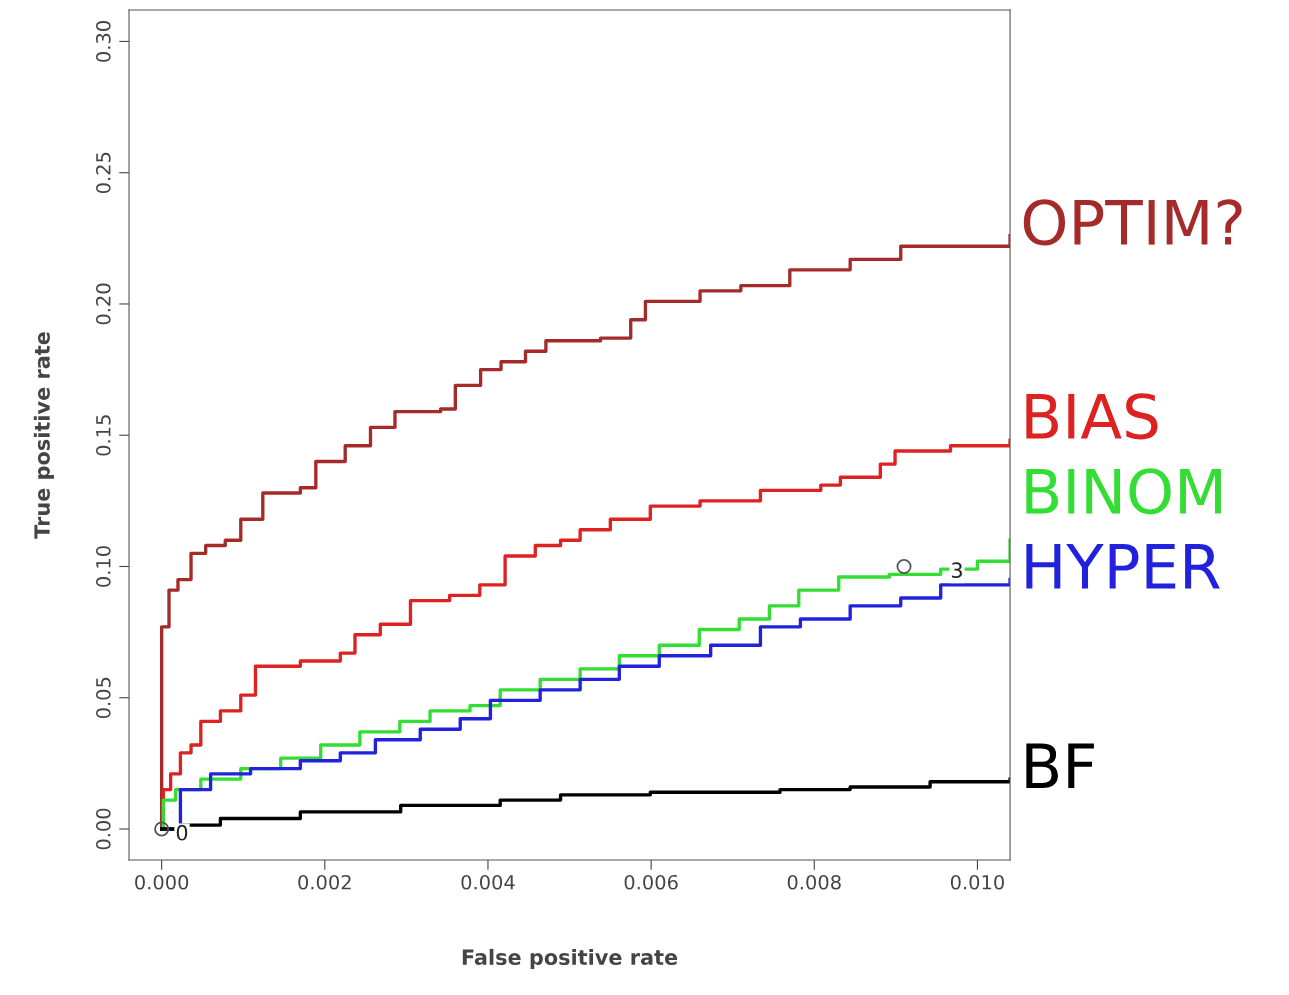 The image size is (1289, 995). Describe the element at coordinates (162, 882) in the screenshot. I see `x-tick-label: 0.000` at that location.